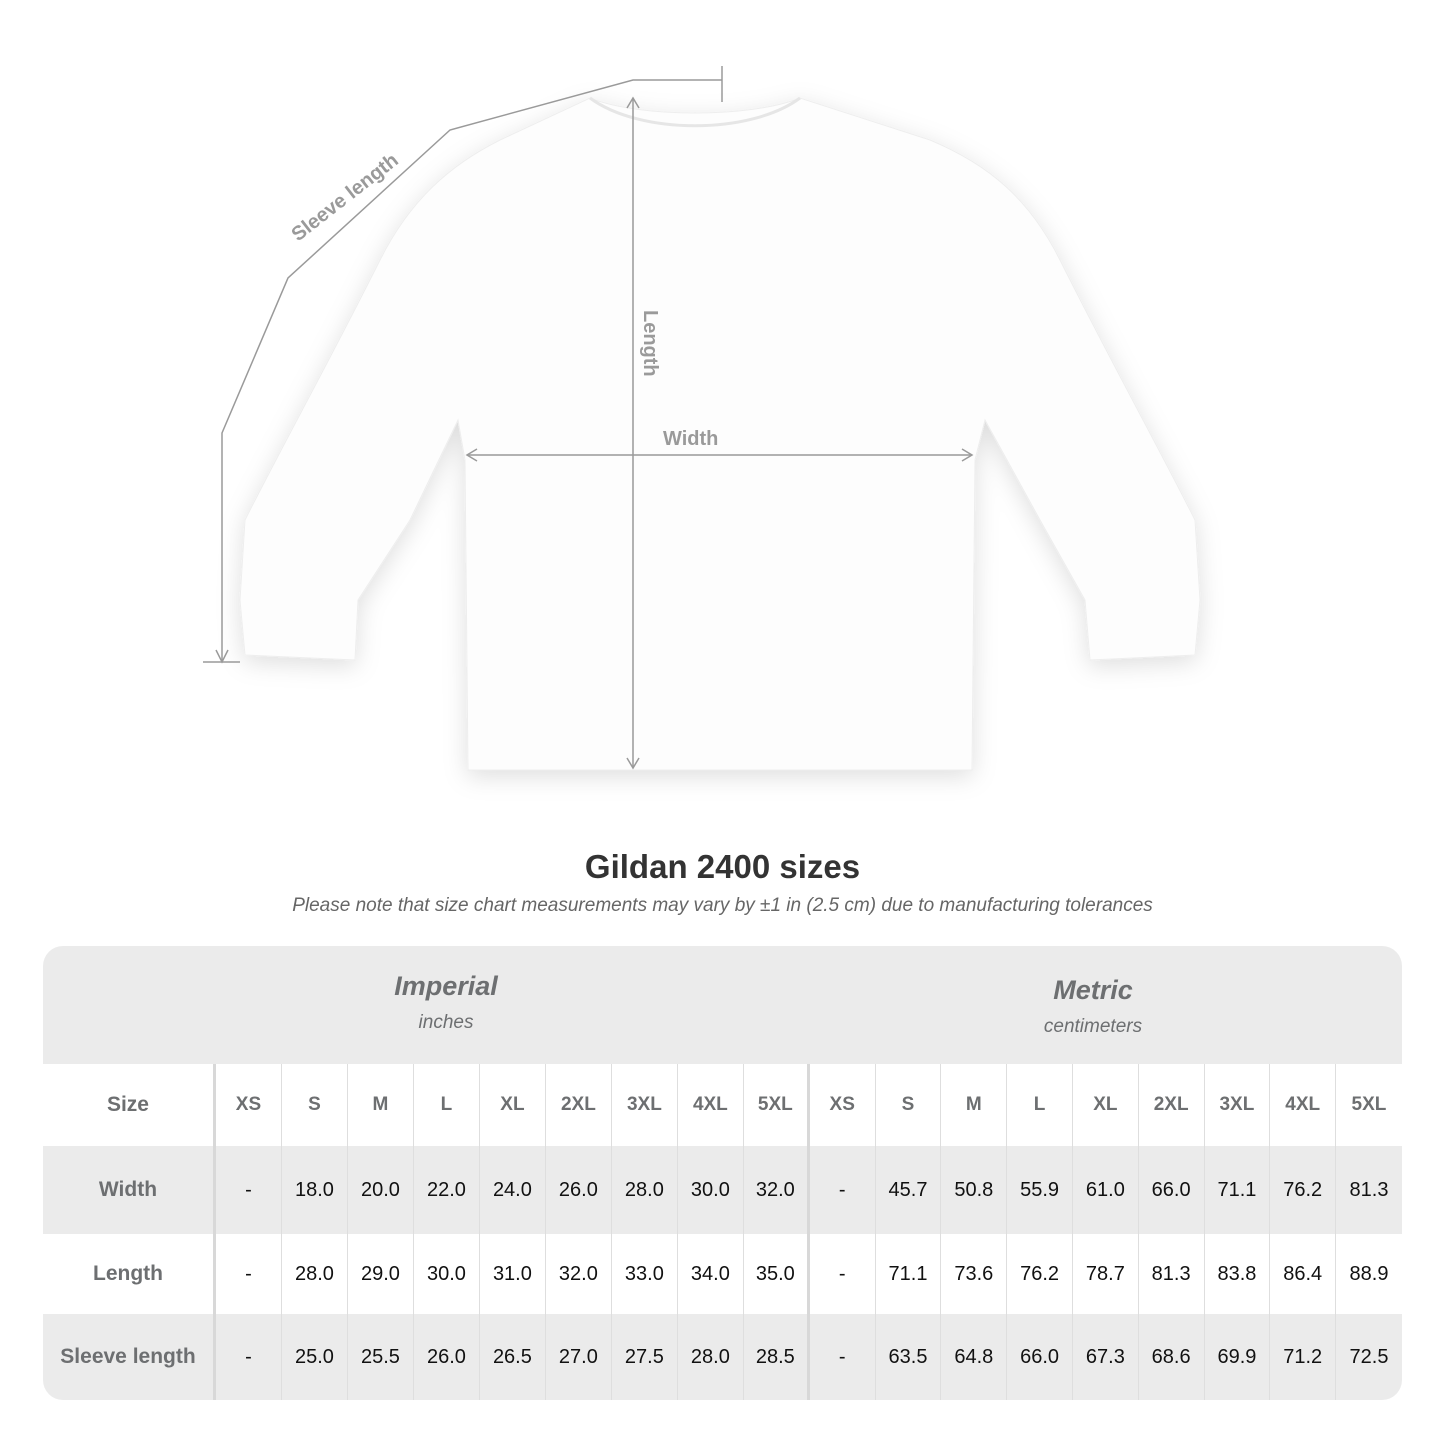  What do you see at coordinates (1093, 1026) in the screenshot?
I see `metric-unit: centimeters` at bounding box center [1093, 1026].